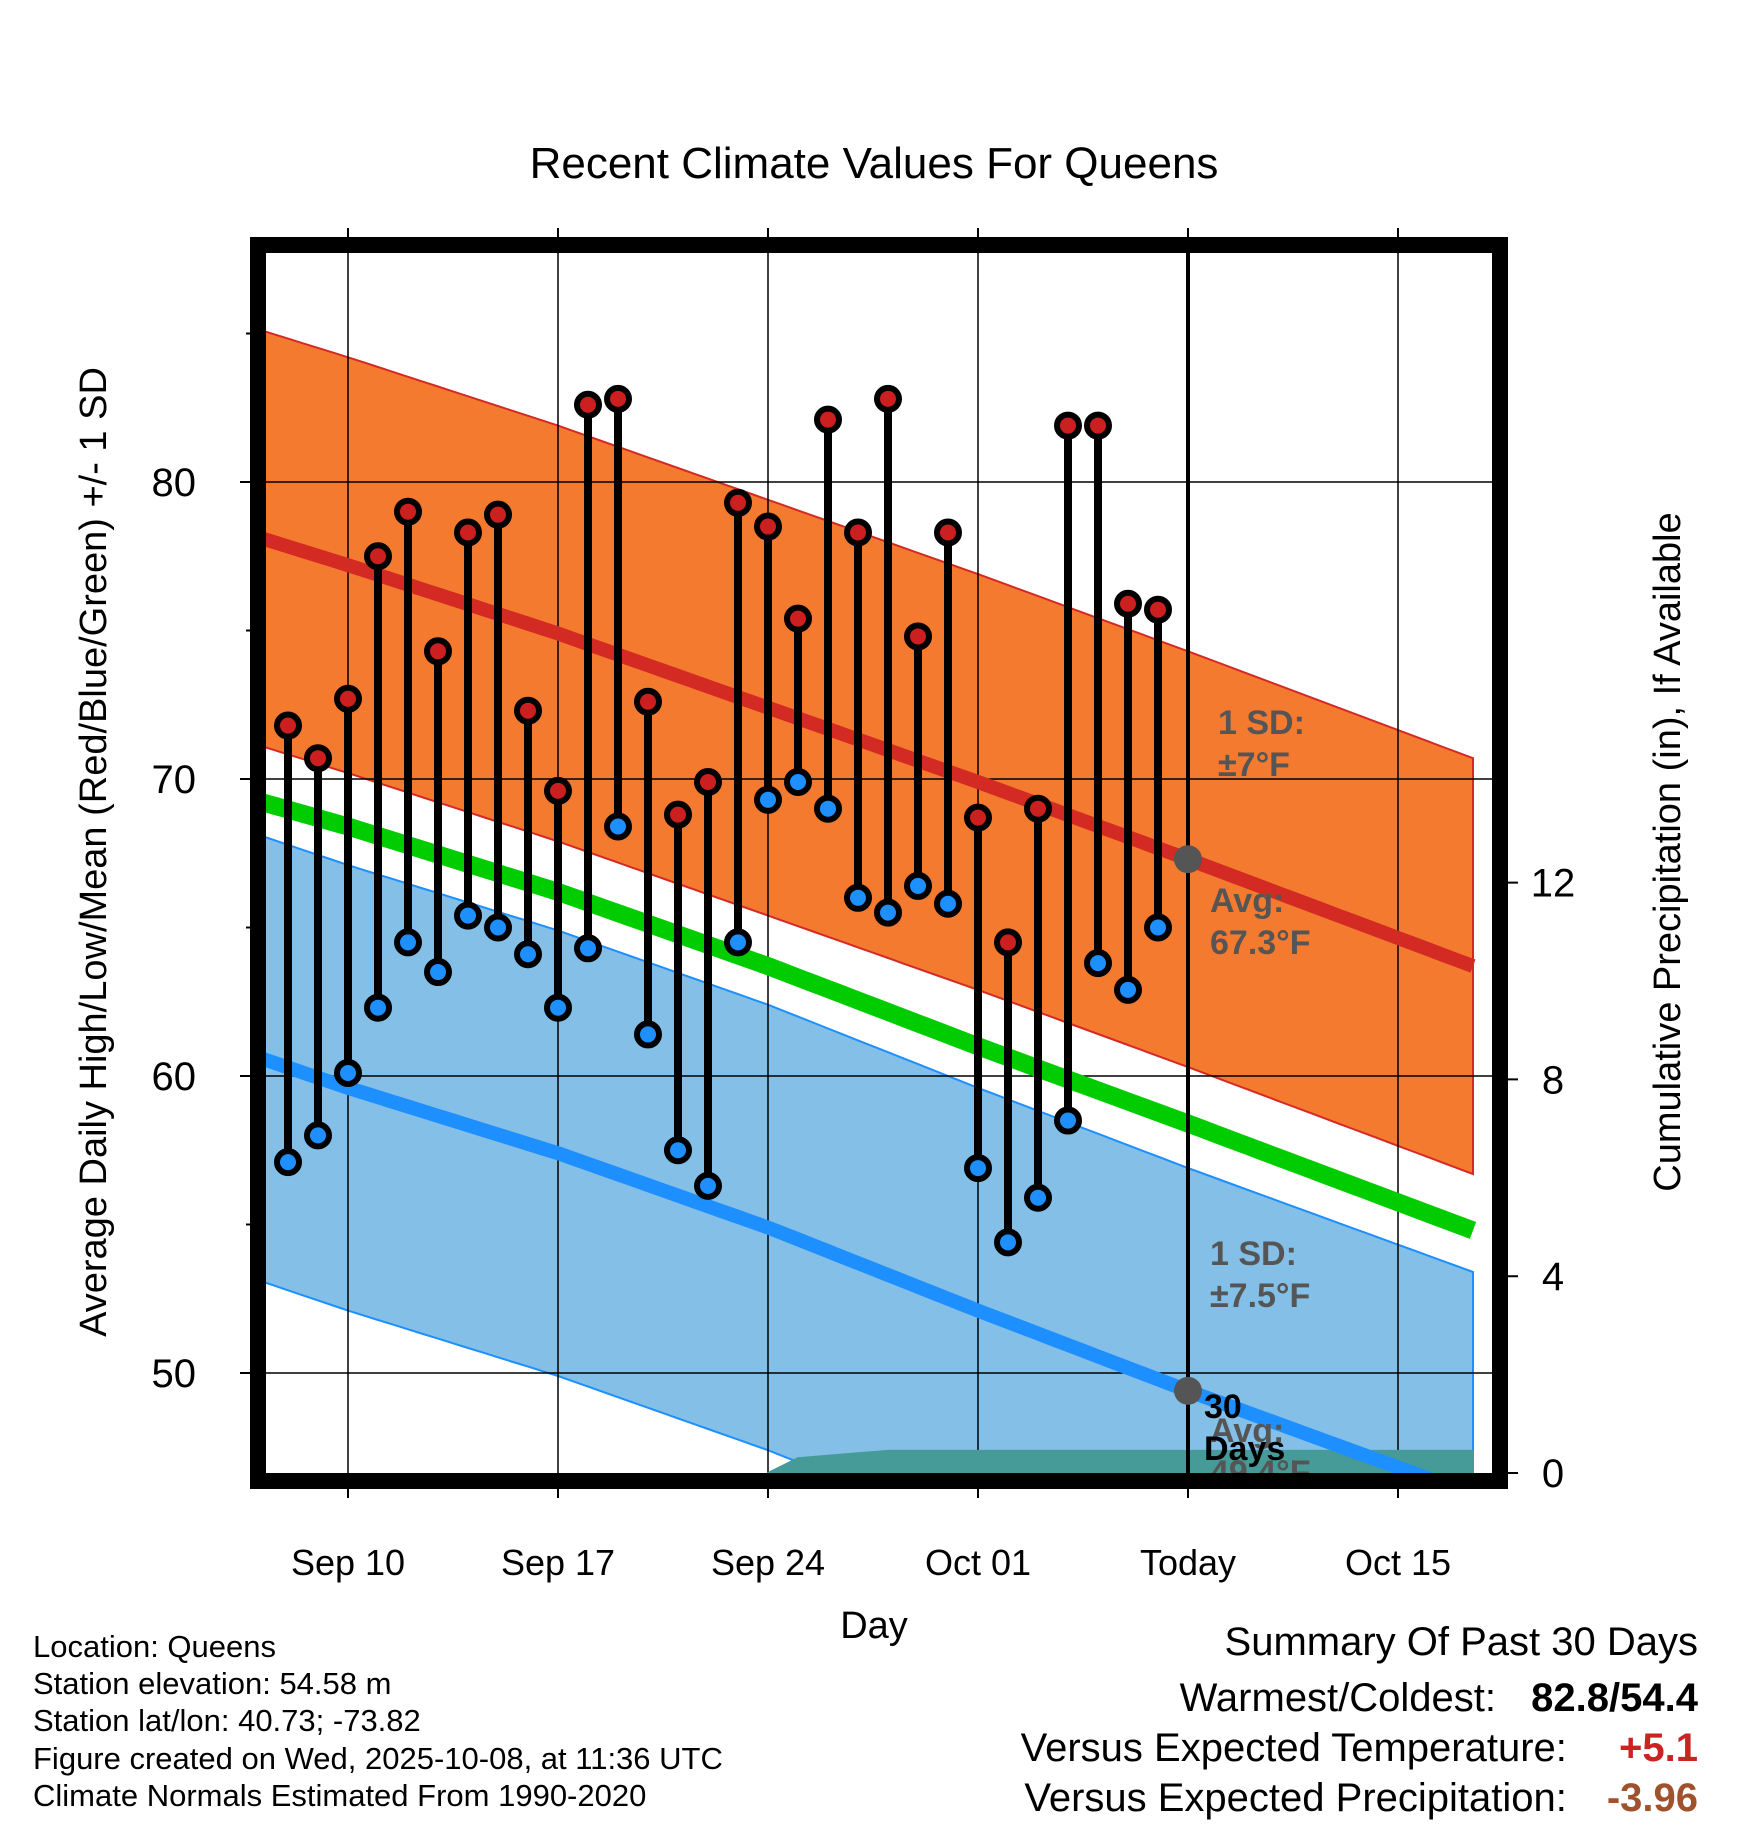  What do you see at coordinates (1658, 1748) in the screenshot?
I see `temp-anomaly-value: +5.1` at bounding box center [1658, 1748].